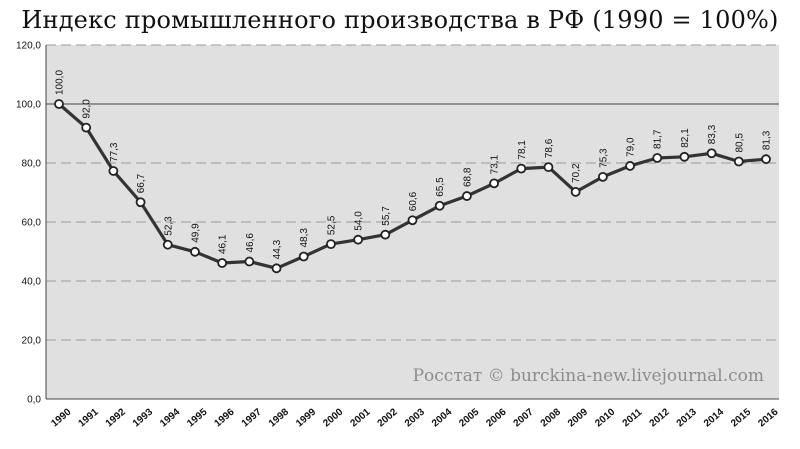 The width and height of the screenshot is (800, 449). Describe the element at coordinates (605, 417) in the screenshot. I see `x-tick-label: 2010` at that location.